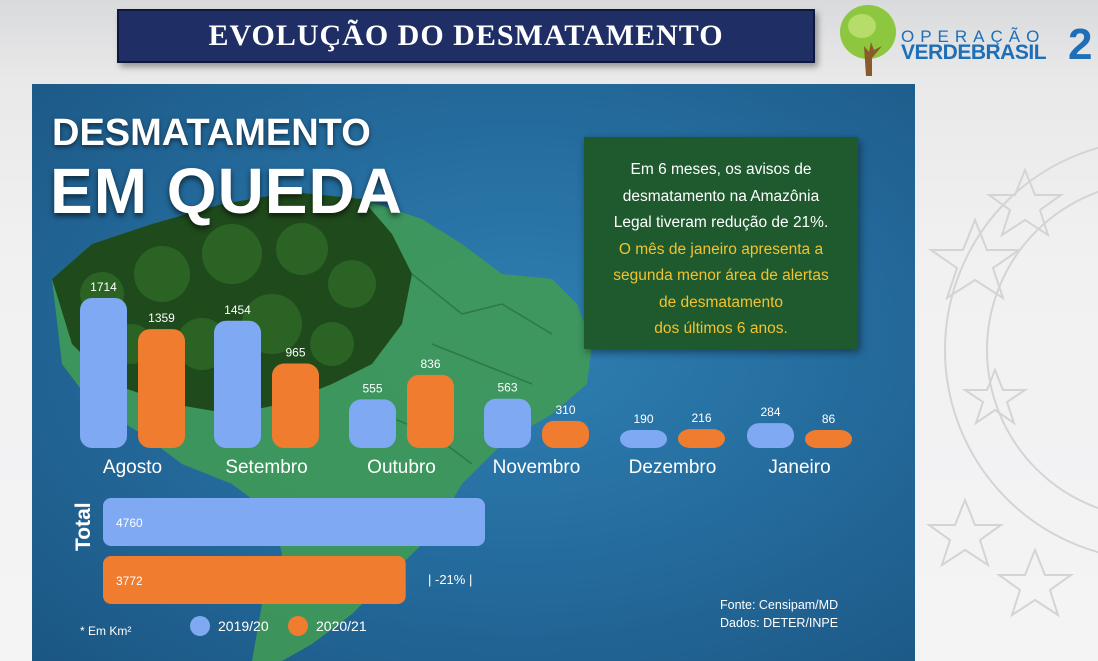 The height and width of the screenshot is (661, 1098). I want to click on data-label: 555, so click(372, 388).